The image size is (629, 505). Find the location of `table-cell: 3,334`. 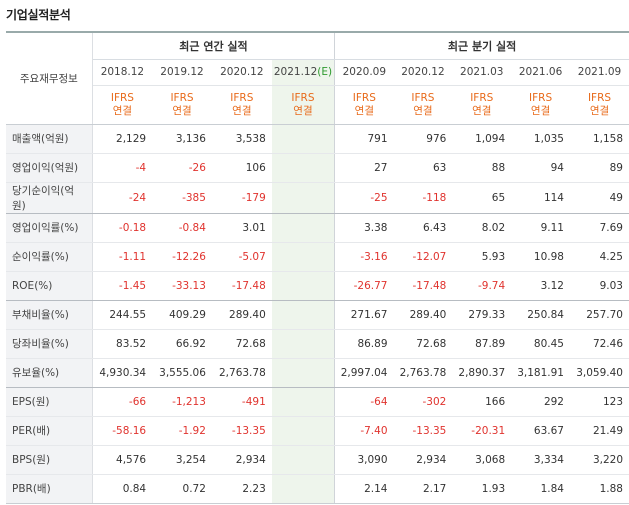

table-cell: 3,334 is located at coordinates (540, 460).